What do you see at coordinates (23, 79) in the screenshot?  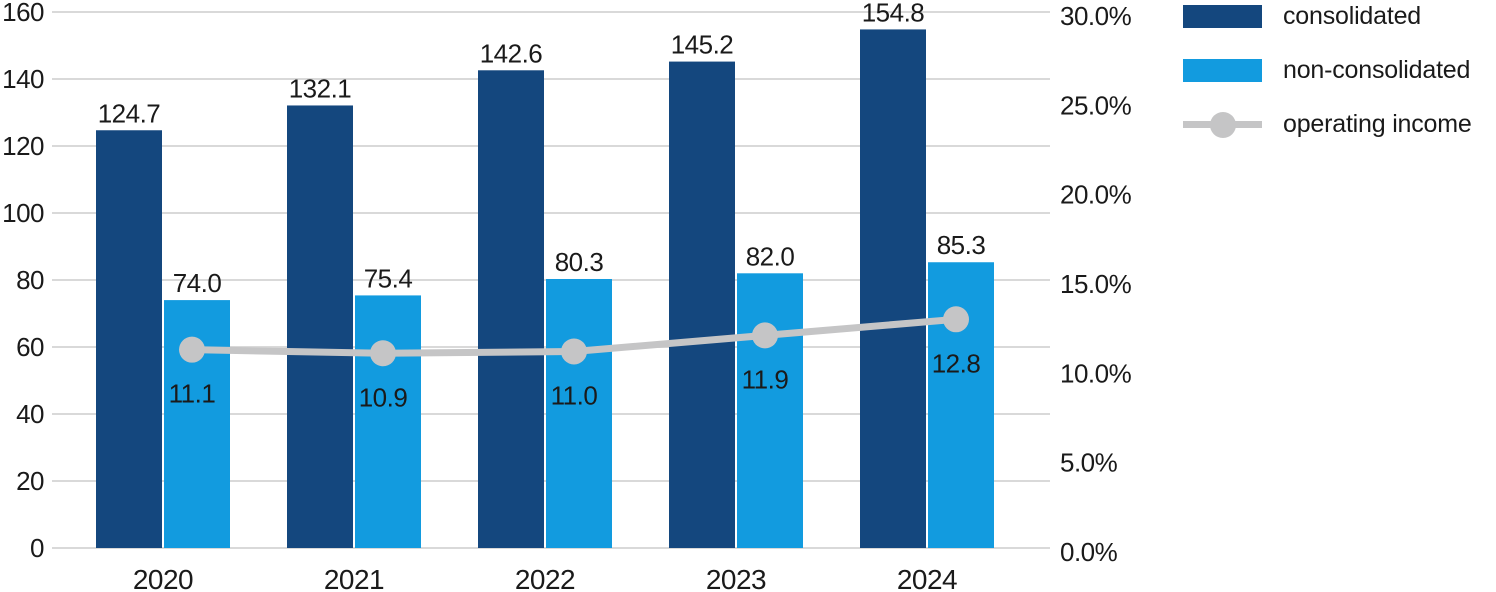 I see `left-axis-tick-label: 140` at bounding box center [23, 79].